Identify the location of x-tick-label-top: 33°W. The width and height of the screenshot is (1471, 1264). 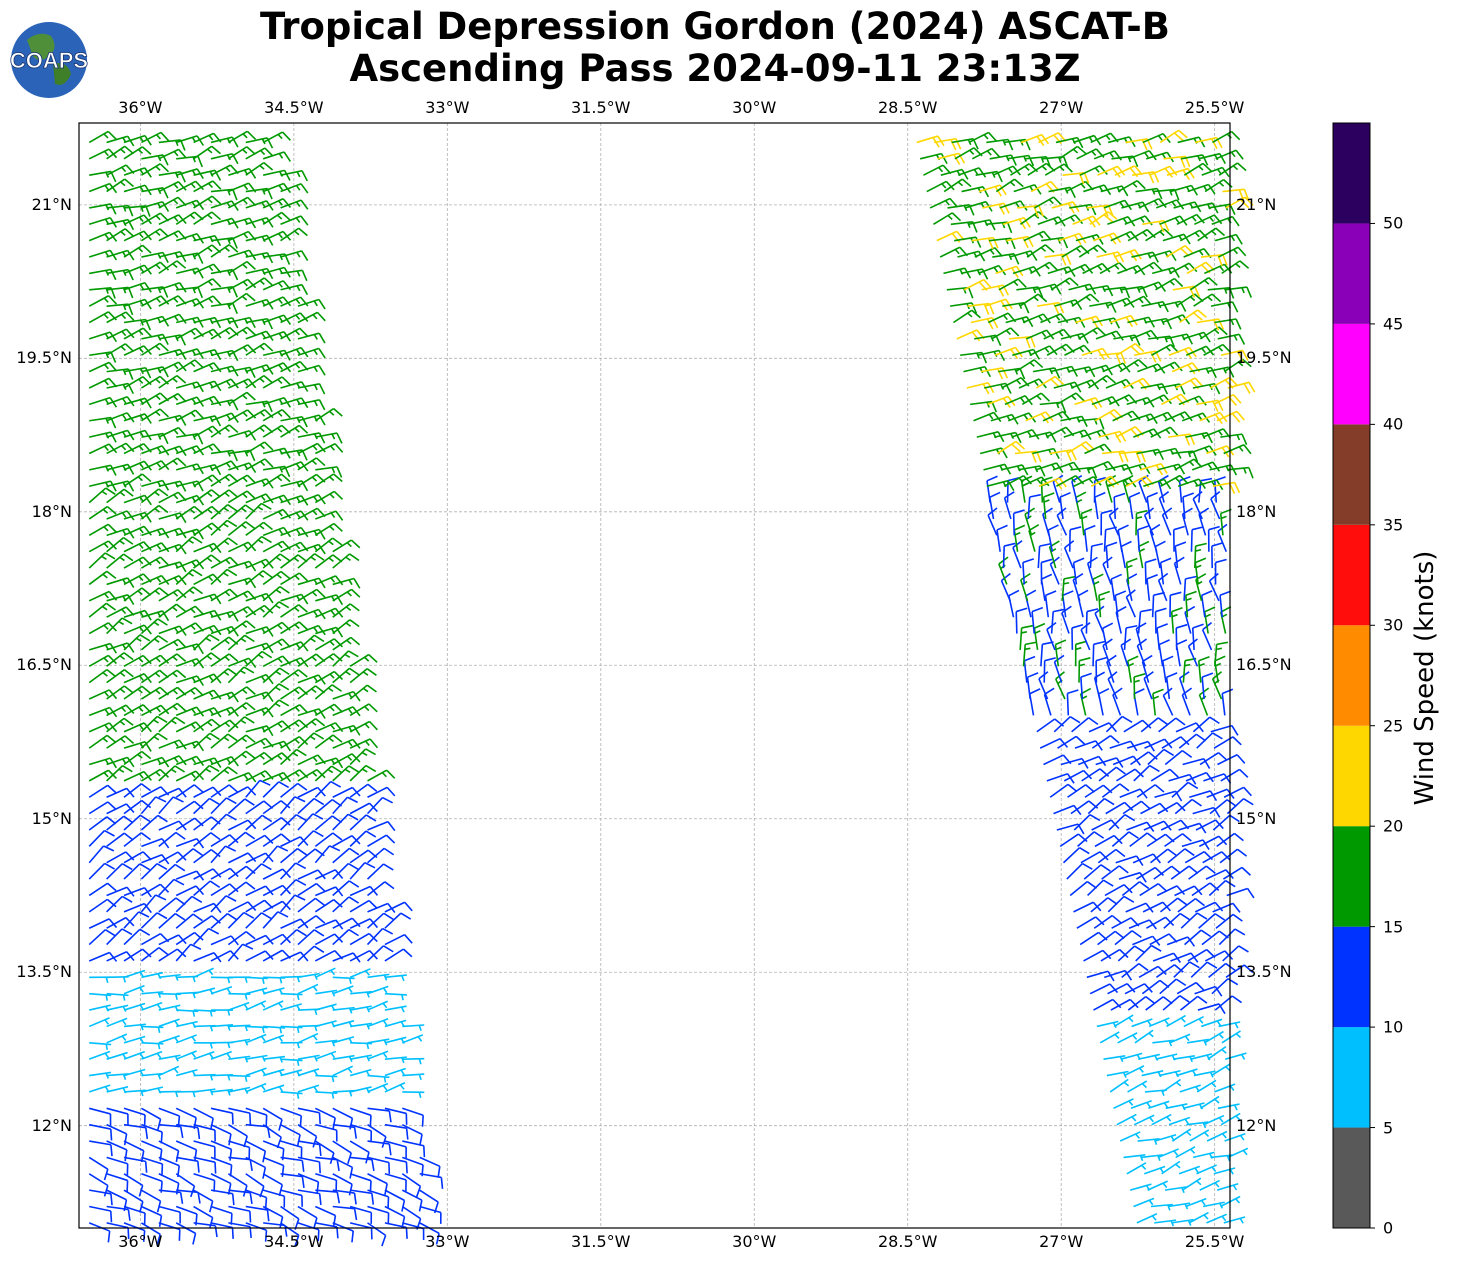
(447, 107).